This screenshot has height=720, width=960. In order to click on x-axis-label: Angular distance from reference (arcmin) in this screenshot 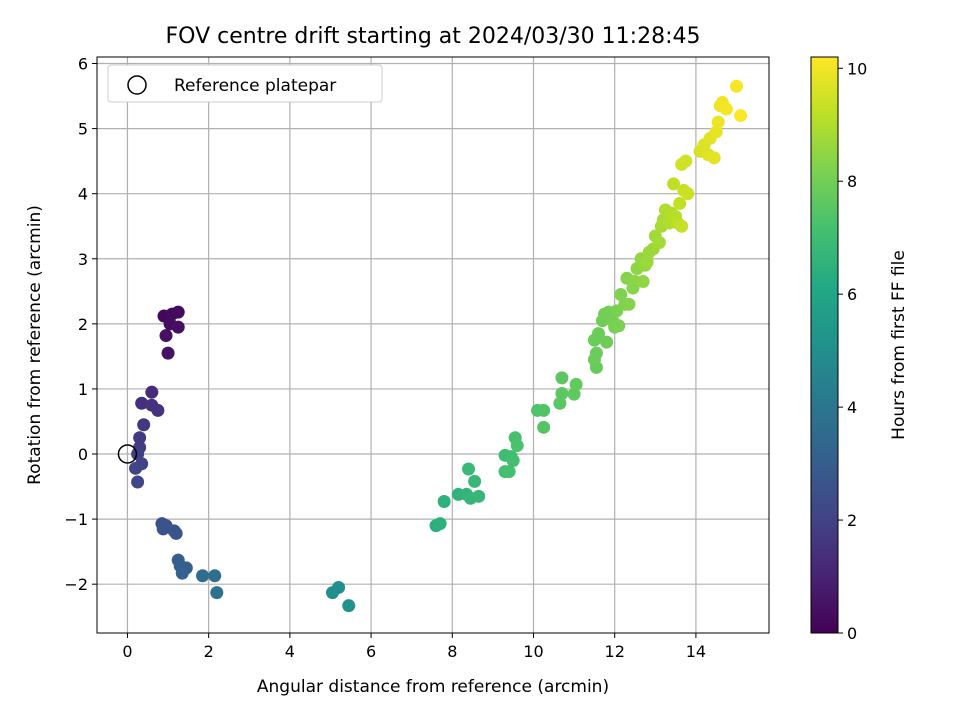, I will do `click(433, 687)`.